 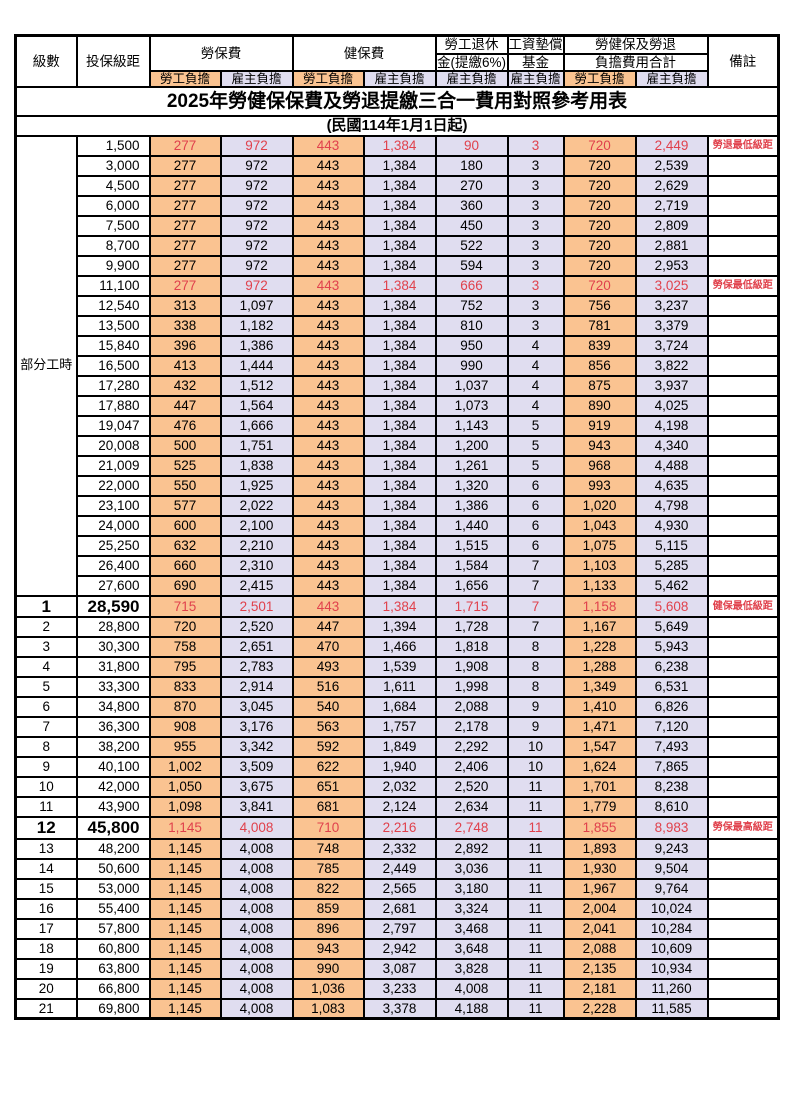 What do you see at coordinates (671, 1008) in the screenshot?
I see `cell-total-employer: 11,585` at bounding box center [671, 1008].